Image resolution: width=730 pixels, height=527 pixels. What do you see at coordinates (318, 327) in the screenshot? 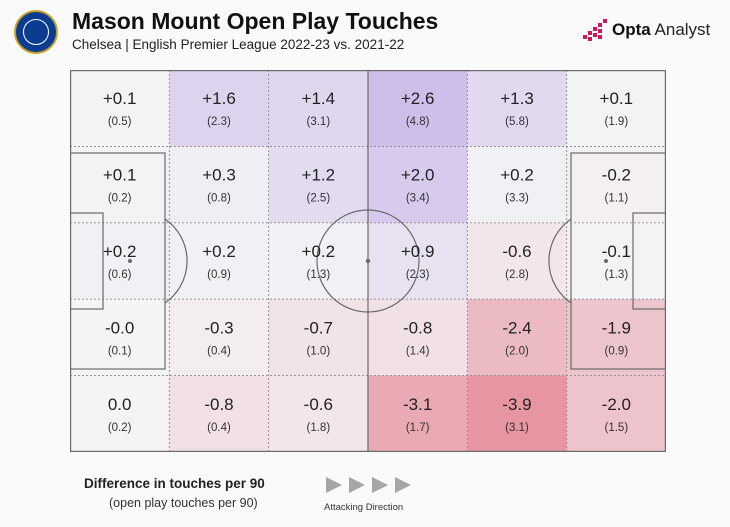
I see `difference-label: -0.7` at bounding box center [318, 327].